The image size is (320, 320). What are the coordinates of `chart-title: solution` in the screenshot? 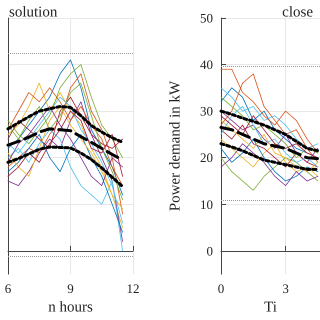 It's located at (33, 12).